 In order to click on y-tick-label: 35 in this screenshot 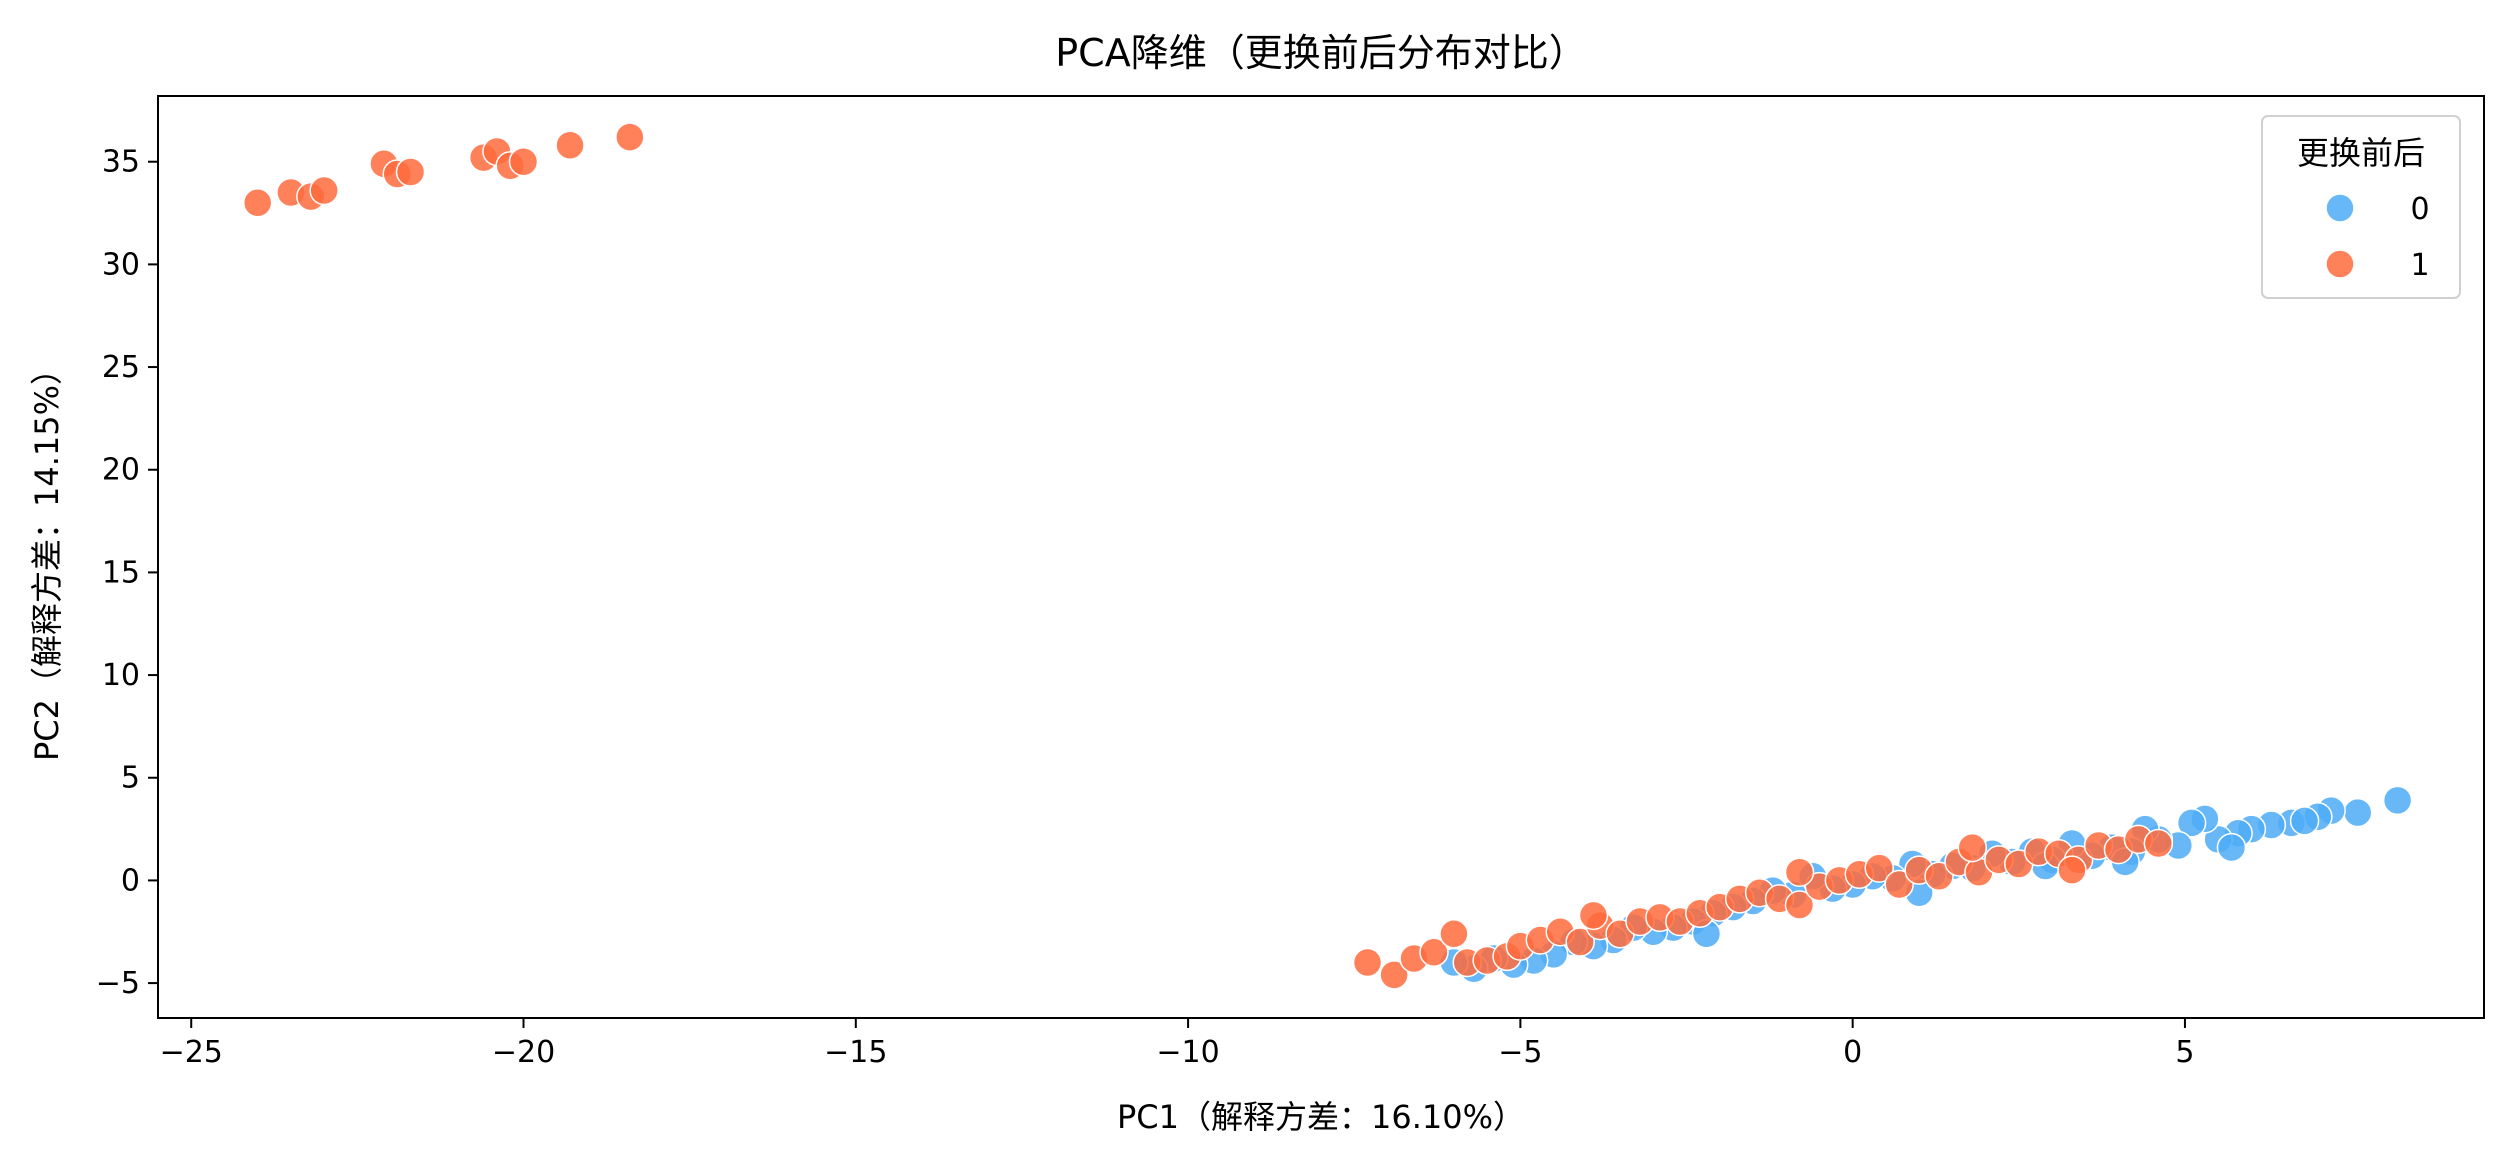, I will do `click(121, 162)`.